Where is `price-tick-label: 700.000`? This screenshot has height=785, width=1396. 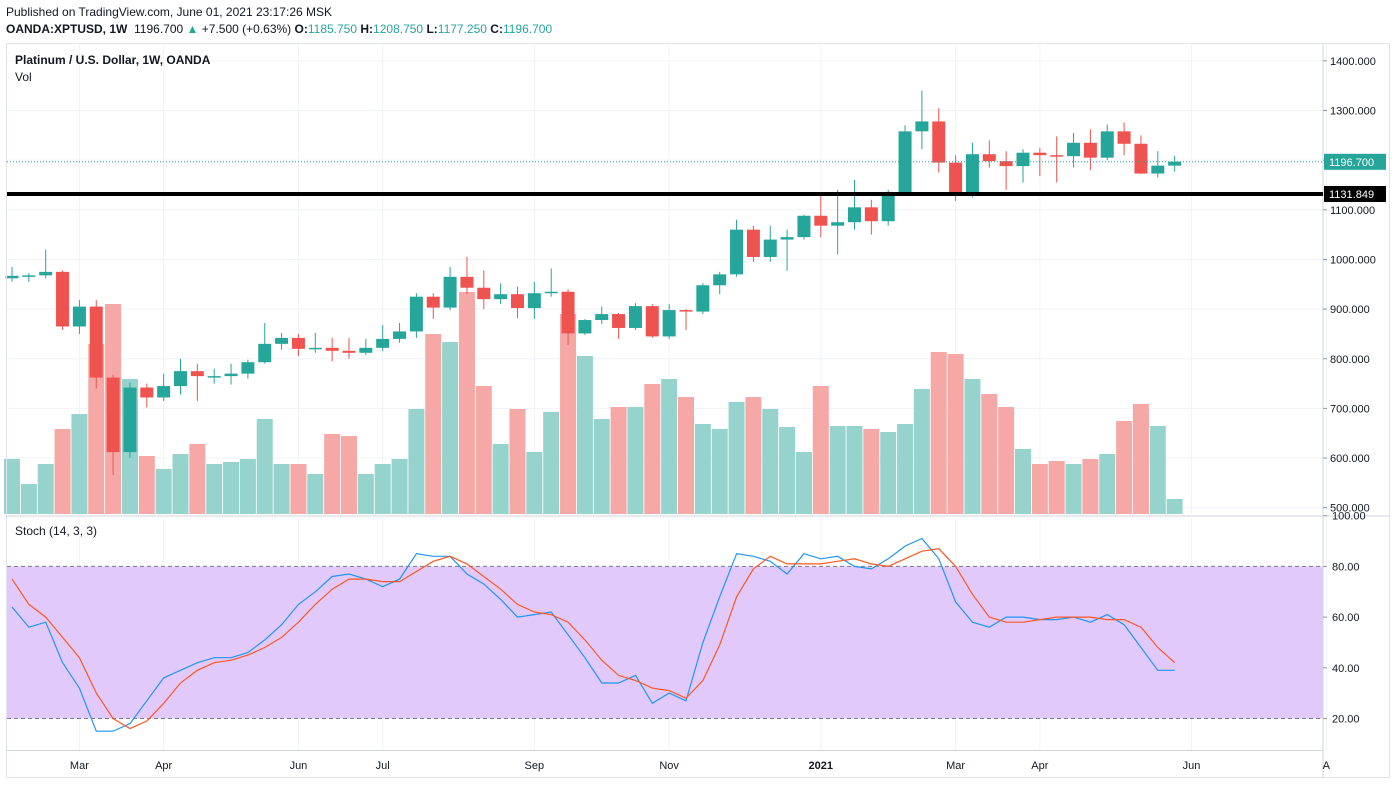
price-tick-label: 700.000 is located at coordinates (1350, 409).